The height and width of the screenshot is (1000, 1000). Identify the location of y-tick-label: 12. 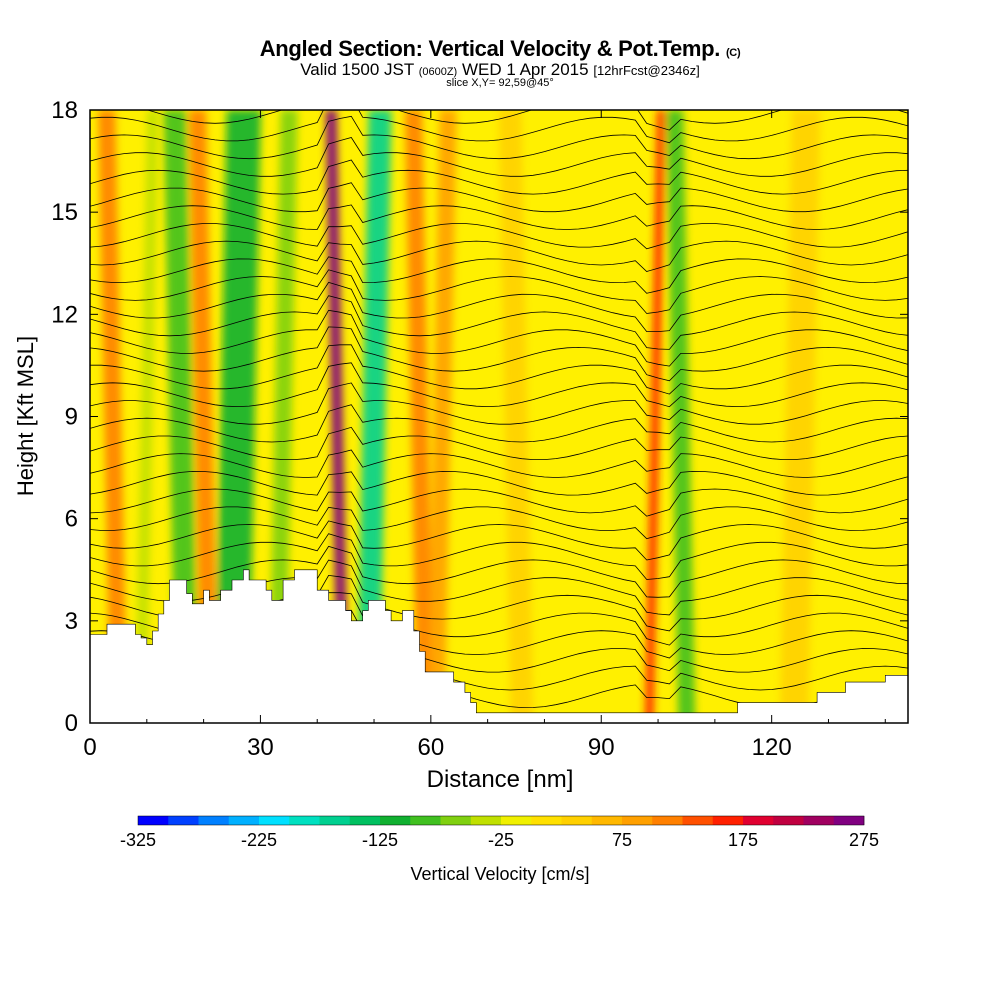
(64, 314).